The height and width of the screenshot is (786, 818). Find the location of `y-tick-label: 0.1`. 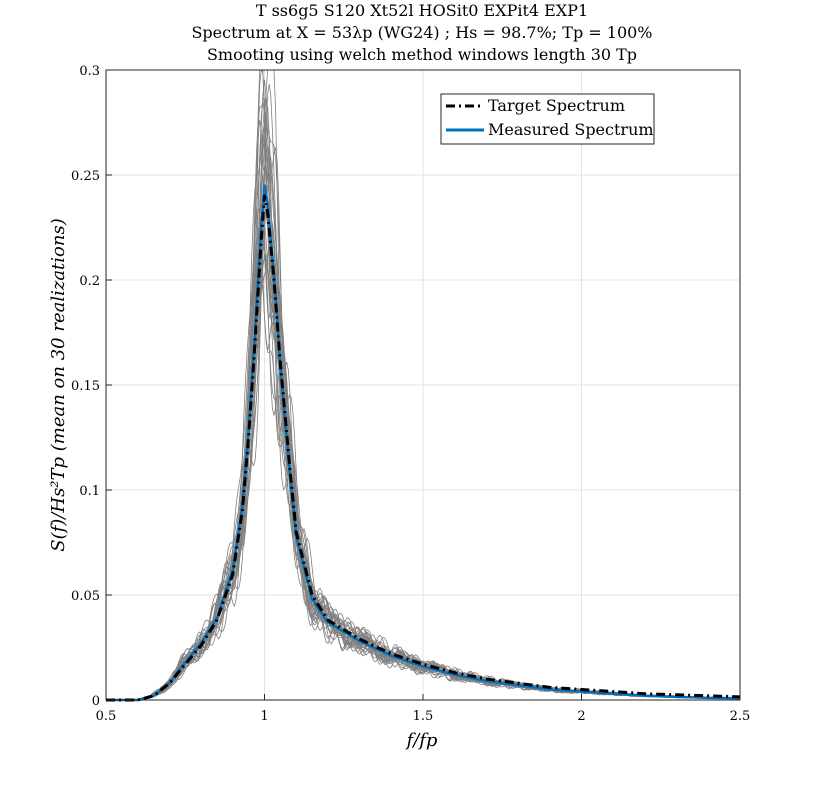

y-tick-label: 0.1 is located at coordinates (89, 491).